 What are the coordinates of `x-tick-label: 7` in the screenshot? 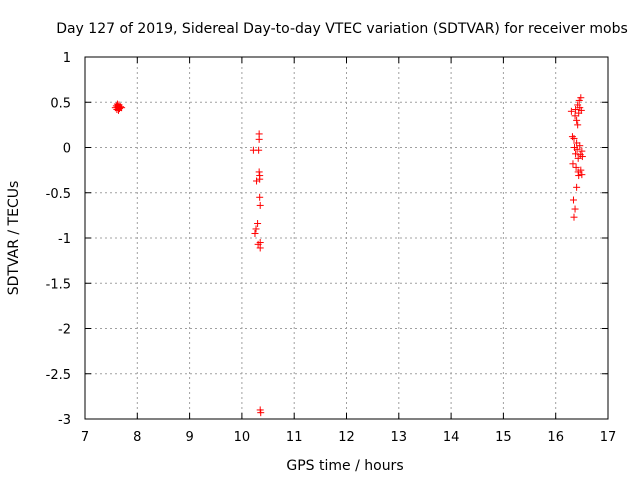 It's located at (85, 437).